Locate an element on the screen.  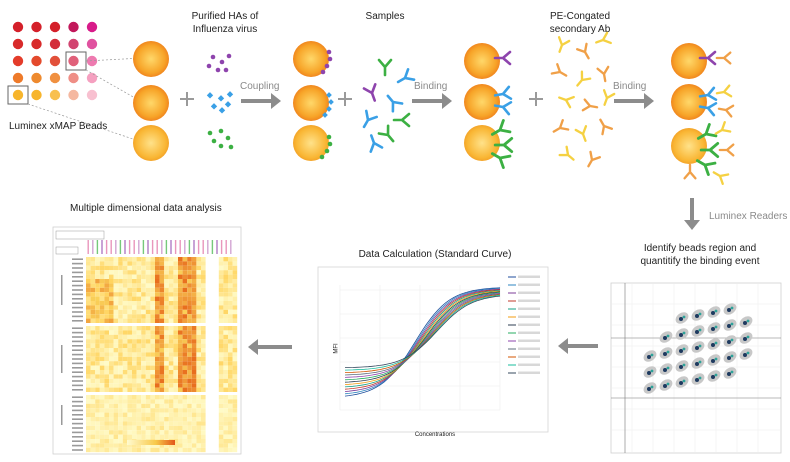
plate-bead is located at coordinates (36, 61).